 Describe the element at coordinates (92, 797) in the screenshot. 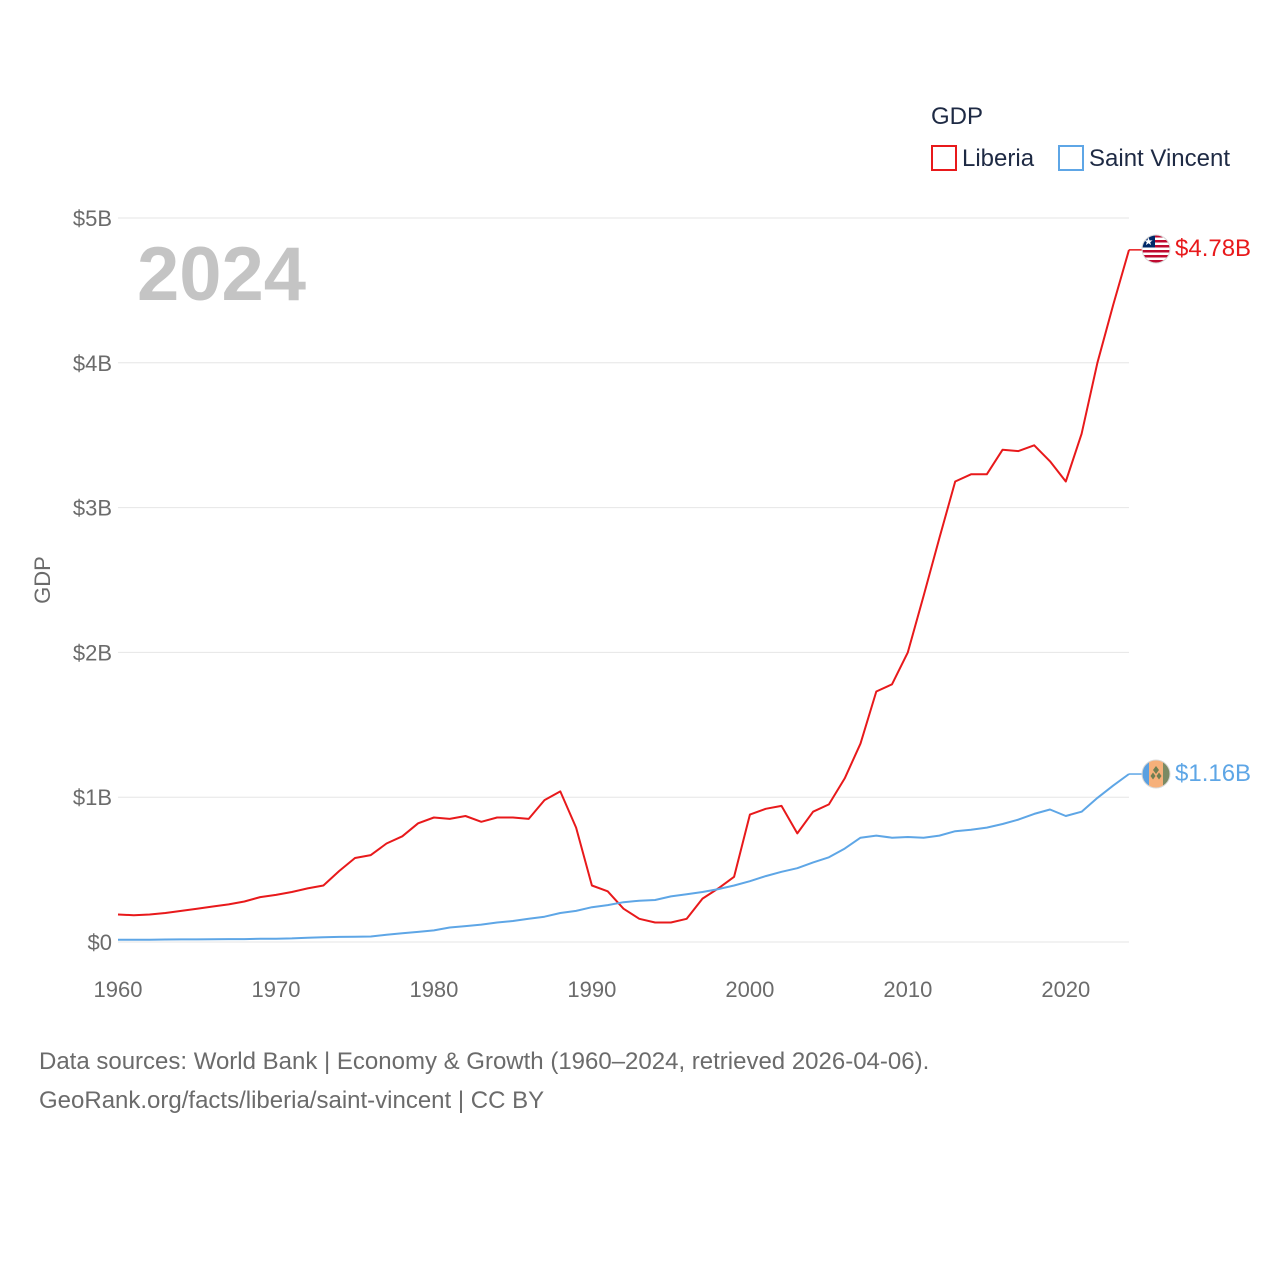

I see `y-tick-label: $1B` at that location.